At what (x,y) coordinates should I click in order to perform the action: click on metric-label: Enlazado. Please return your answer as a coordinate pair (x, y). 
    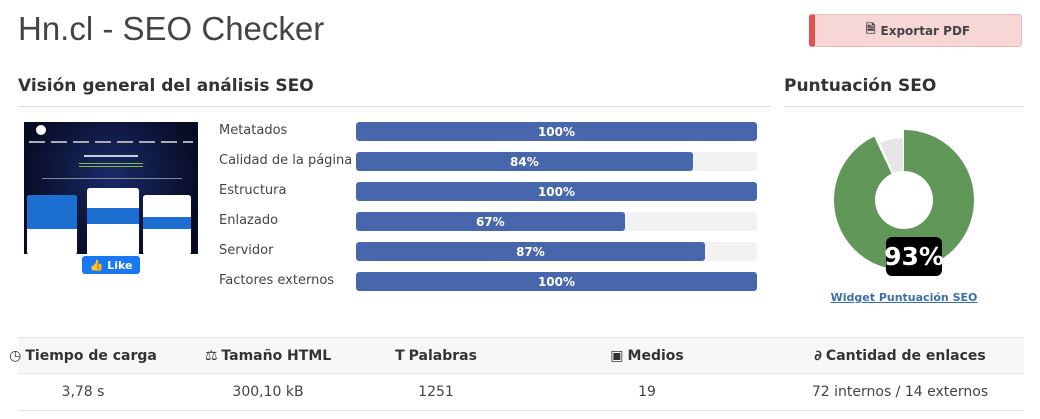
    Looking at the image, I should click on (249, 220).